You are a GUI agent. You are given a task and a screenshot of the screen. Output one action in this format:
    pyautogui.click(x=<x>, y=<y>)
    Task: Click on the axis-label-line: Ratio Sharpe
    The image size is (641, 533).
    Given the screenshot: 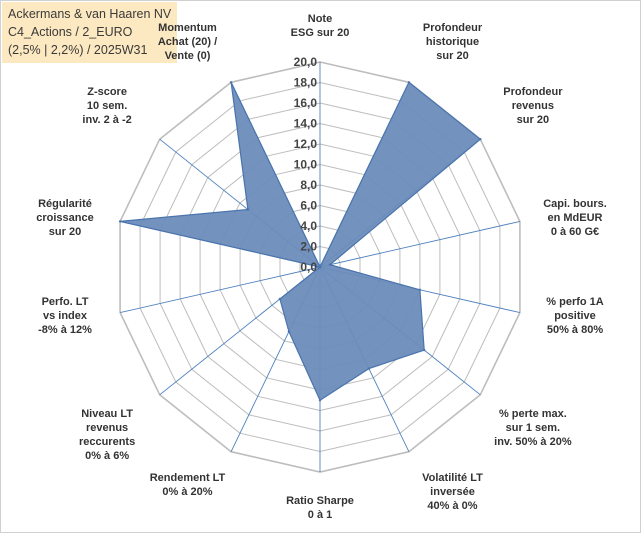 What is the action you would take?
    pyautogui.click(x=320, y=501)
    